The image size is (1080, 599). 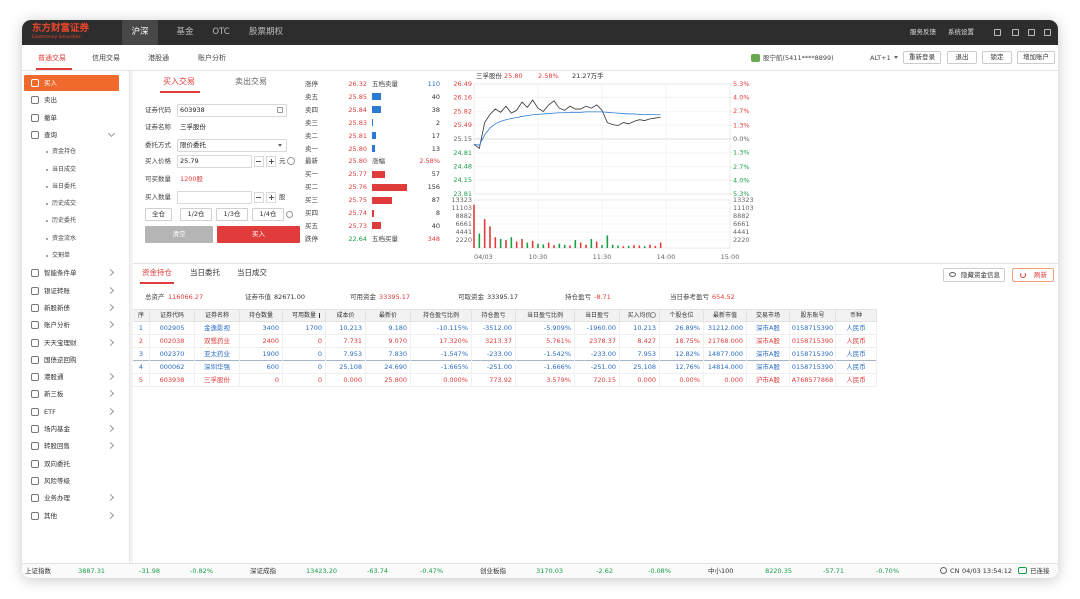 What do you see at coordinates (346, 316) in the screenshot?
I see `column-header: 成本价` at bounding box center [346, 316].